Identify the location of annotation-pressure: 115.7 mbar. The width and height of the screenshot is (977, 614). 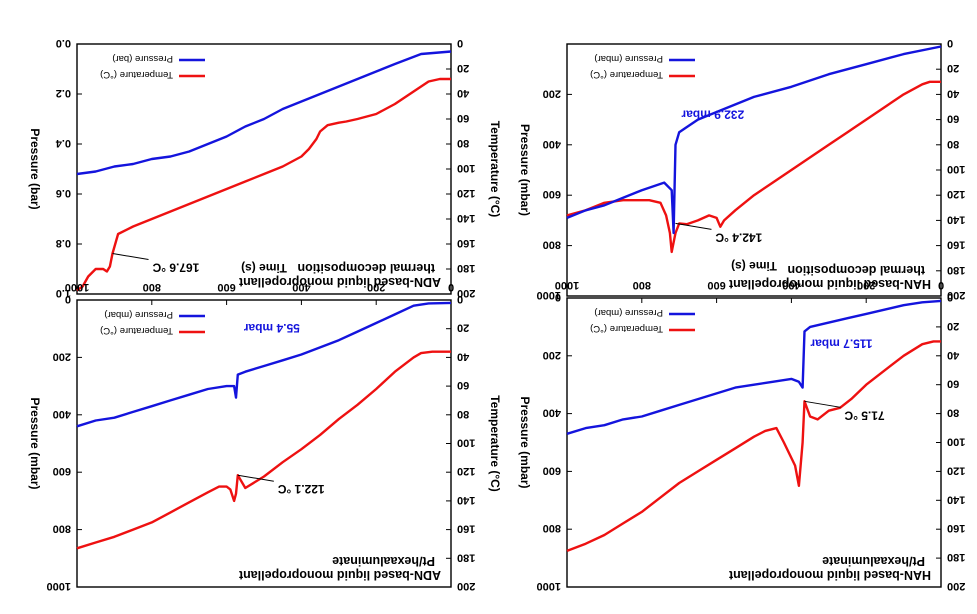
(841, 343).